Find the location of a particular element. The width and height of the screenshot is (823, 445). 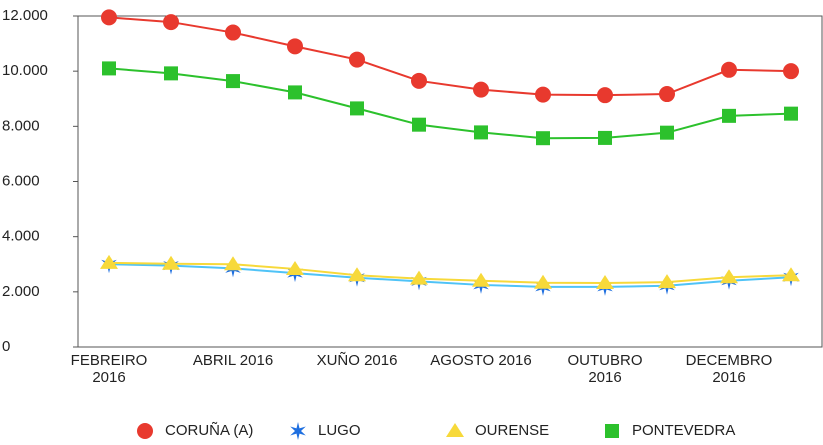

x-tick-label: AGOSTO 2016 is located at coordinates (481, 360).